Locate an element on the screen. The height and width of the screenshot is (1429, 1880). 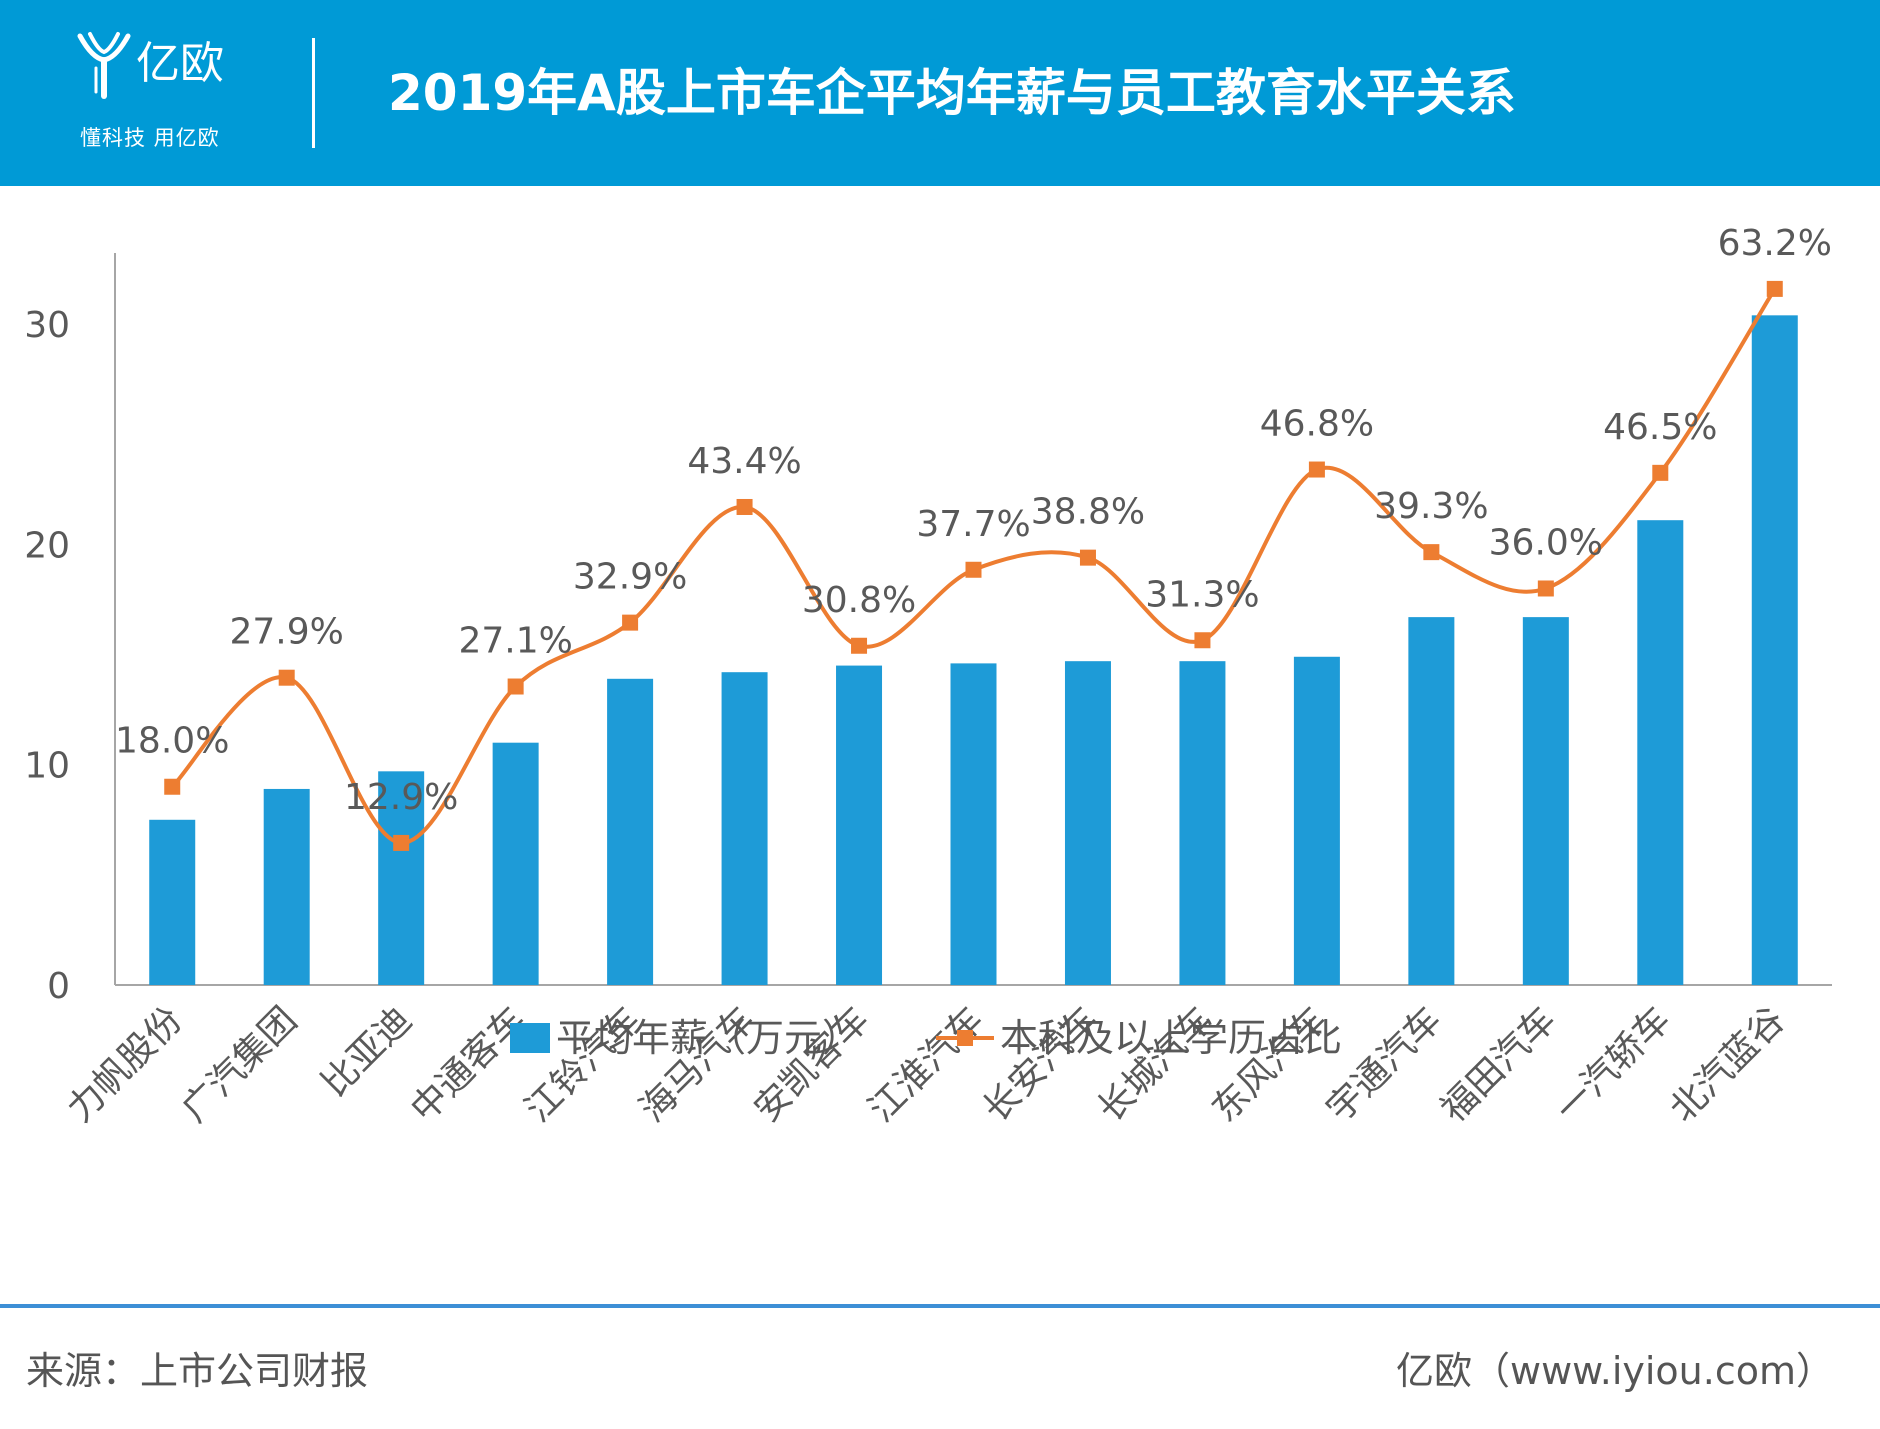
x-tick-label: 江淮汽车 is located at coordinates (926, 1064).